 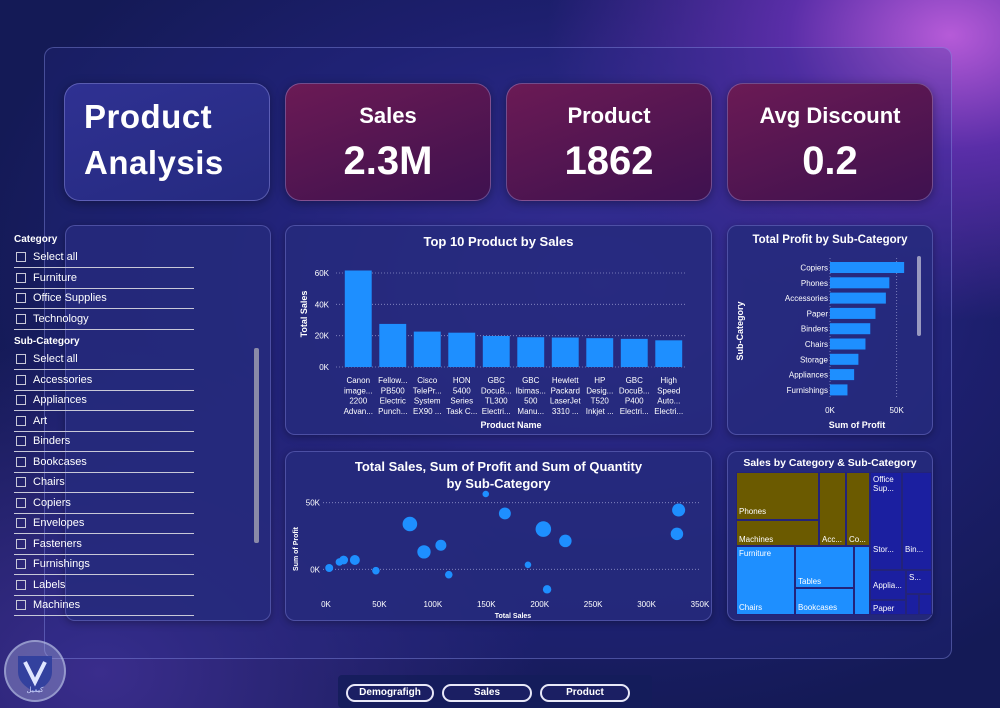 I want to click on treemap-cell-furniture-other, so click(x=862, y=580).